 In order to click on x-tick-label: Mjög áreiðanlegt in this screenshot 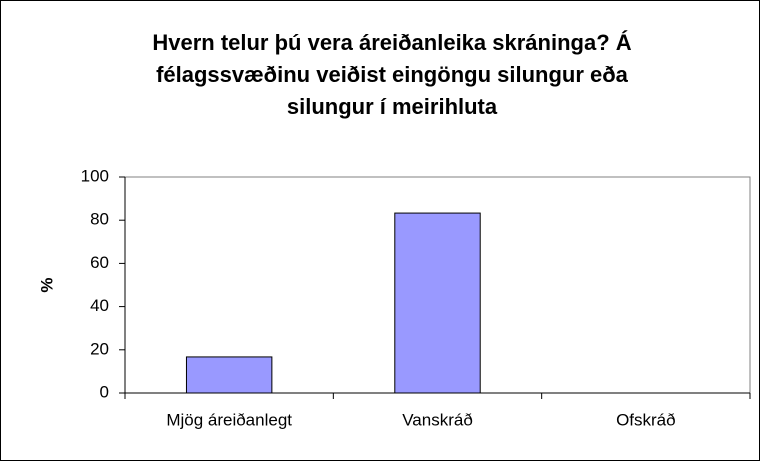, I will do `click(229, 419)`.